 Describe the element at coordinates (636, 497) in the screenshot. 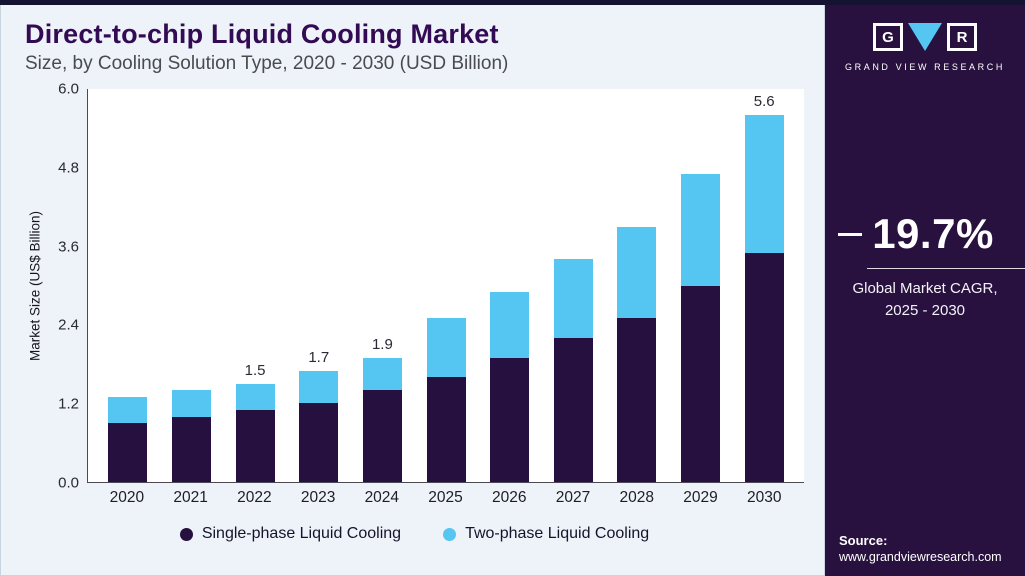

I see `x-axis-label: 2028` at that location.